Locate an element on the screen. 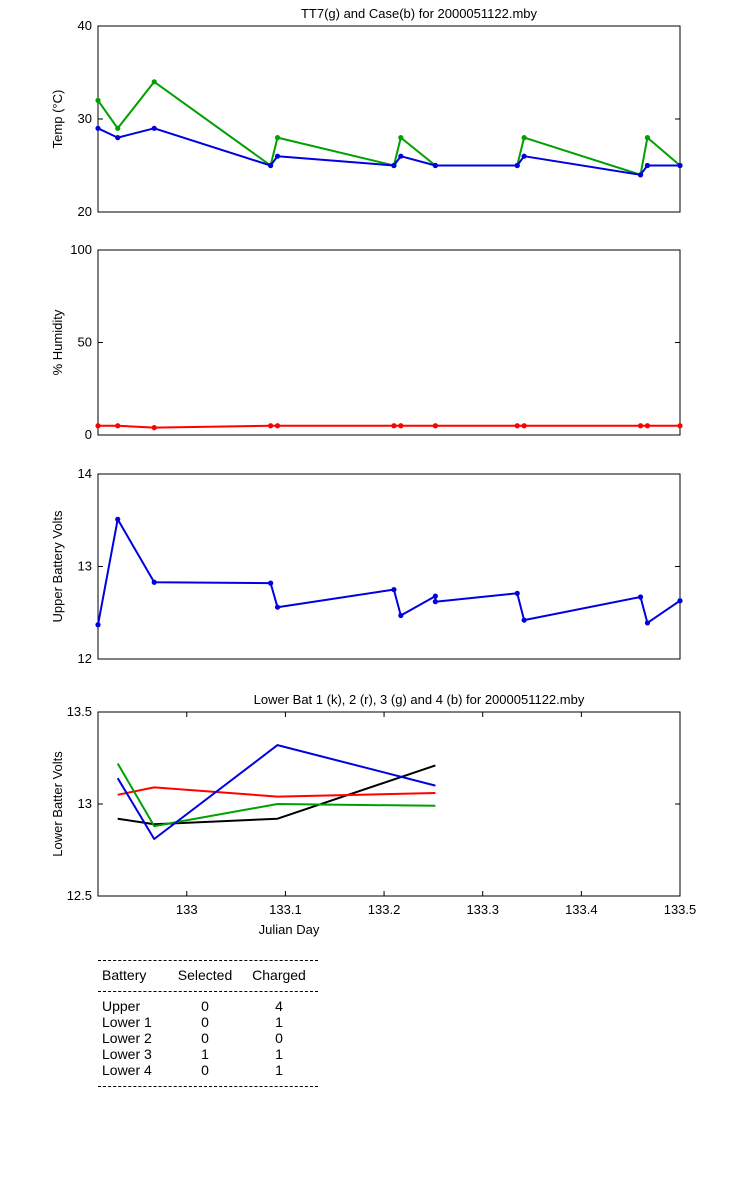 The height and width of the screenshot is (1200, 750). cell-charged: 4 is located at coordinates (279, 1006).